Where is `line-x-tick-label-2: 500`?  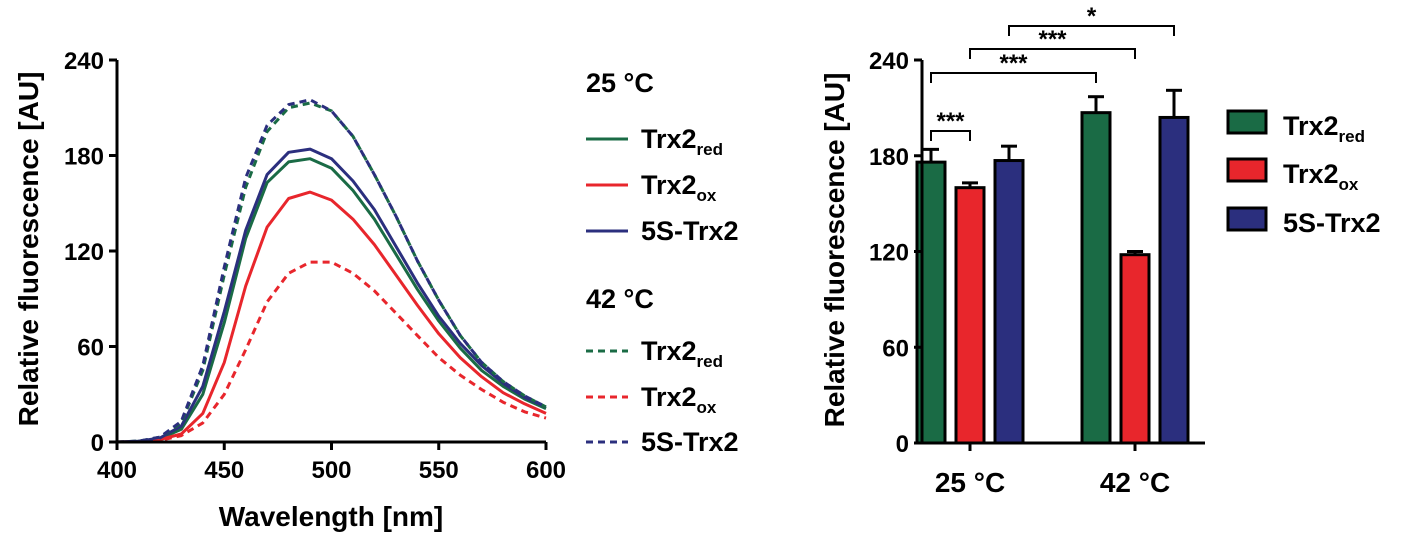
line-x-tick-label-2: 500 is located at coordinates (331, 470).